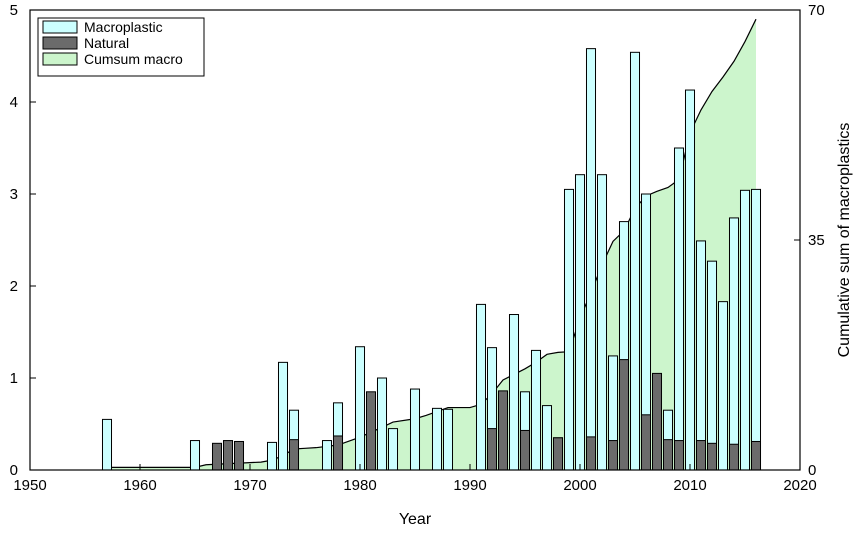 This screenshot has height=541, width=854. I want to click on y2-axis-title: Cumulative sum of macroplastics, so click(844, 240).